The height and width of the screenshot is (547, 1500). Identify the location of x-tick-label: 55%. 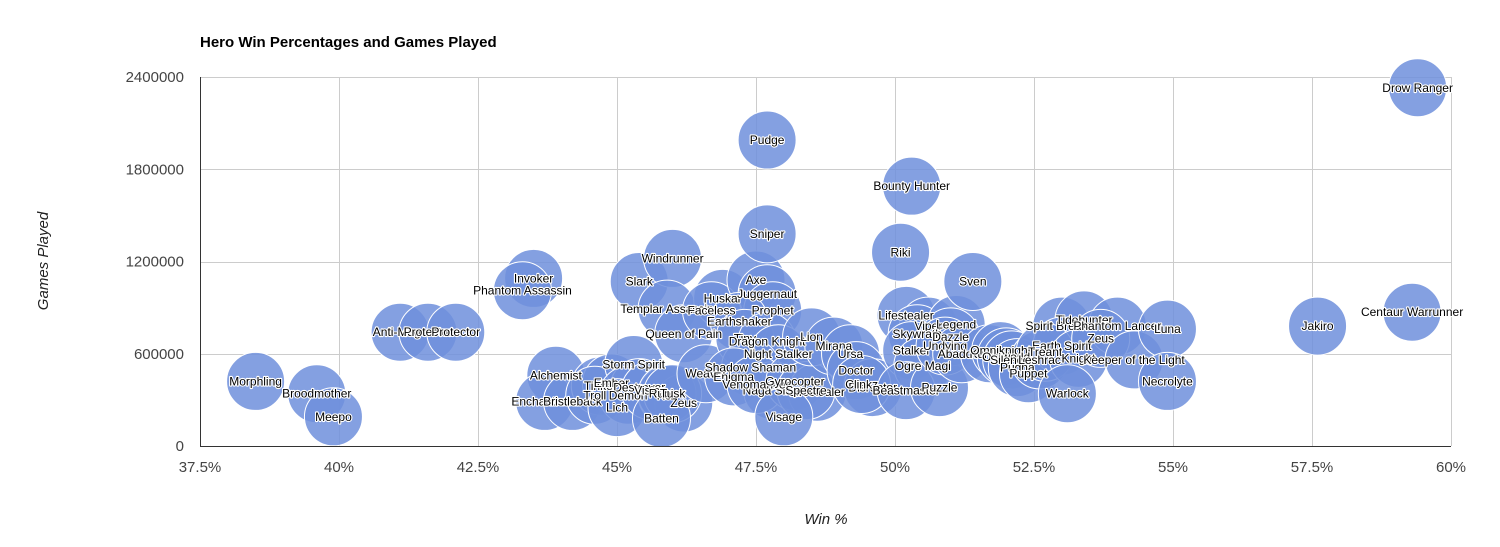
(1173, 467).